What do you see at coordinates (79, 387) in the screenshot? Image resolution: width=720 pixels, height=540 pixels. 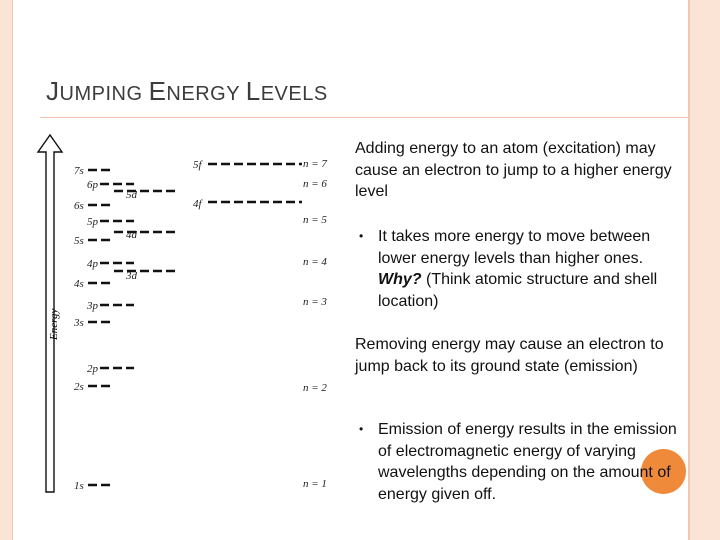 I see `label-2s: 2s` at bounding box center [79, 387].